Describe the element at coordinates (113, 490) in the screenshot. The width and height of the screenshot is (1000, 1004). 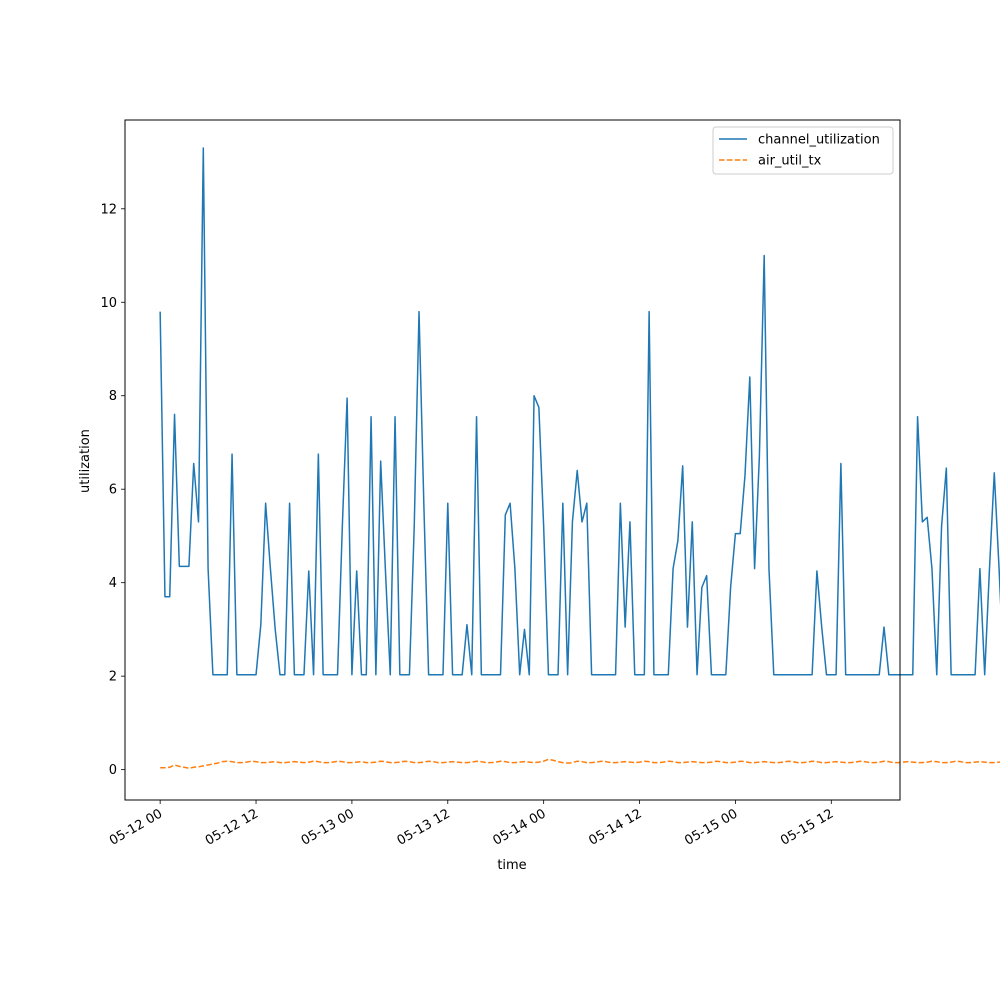
I see `y-tick-label: 6` at that location.